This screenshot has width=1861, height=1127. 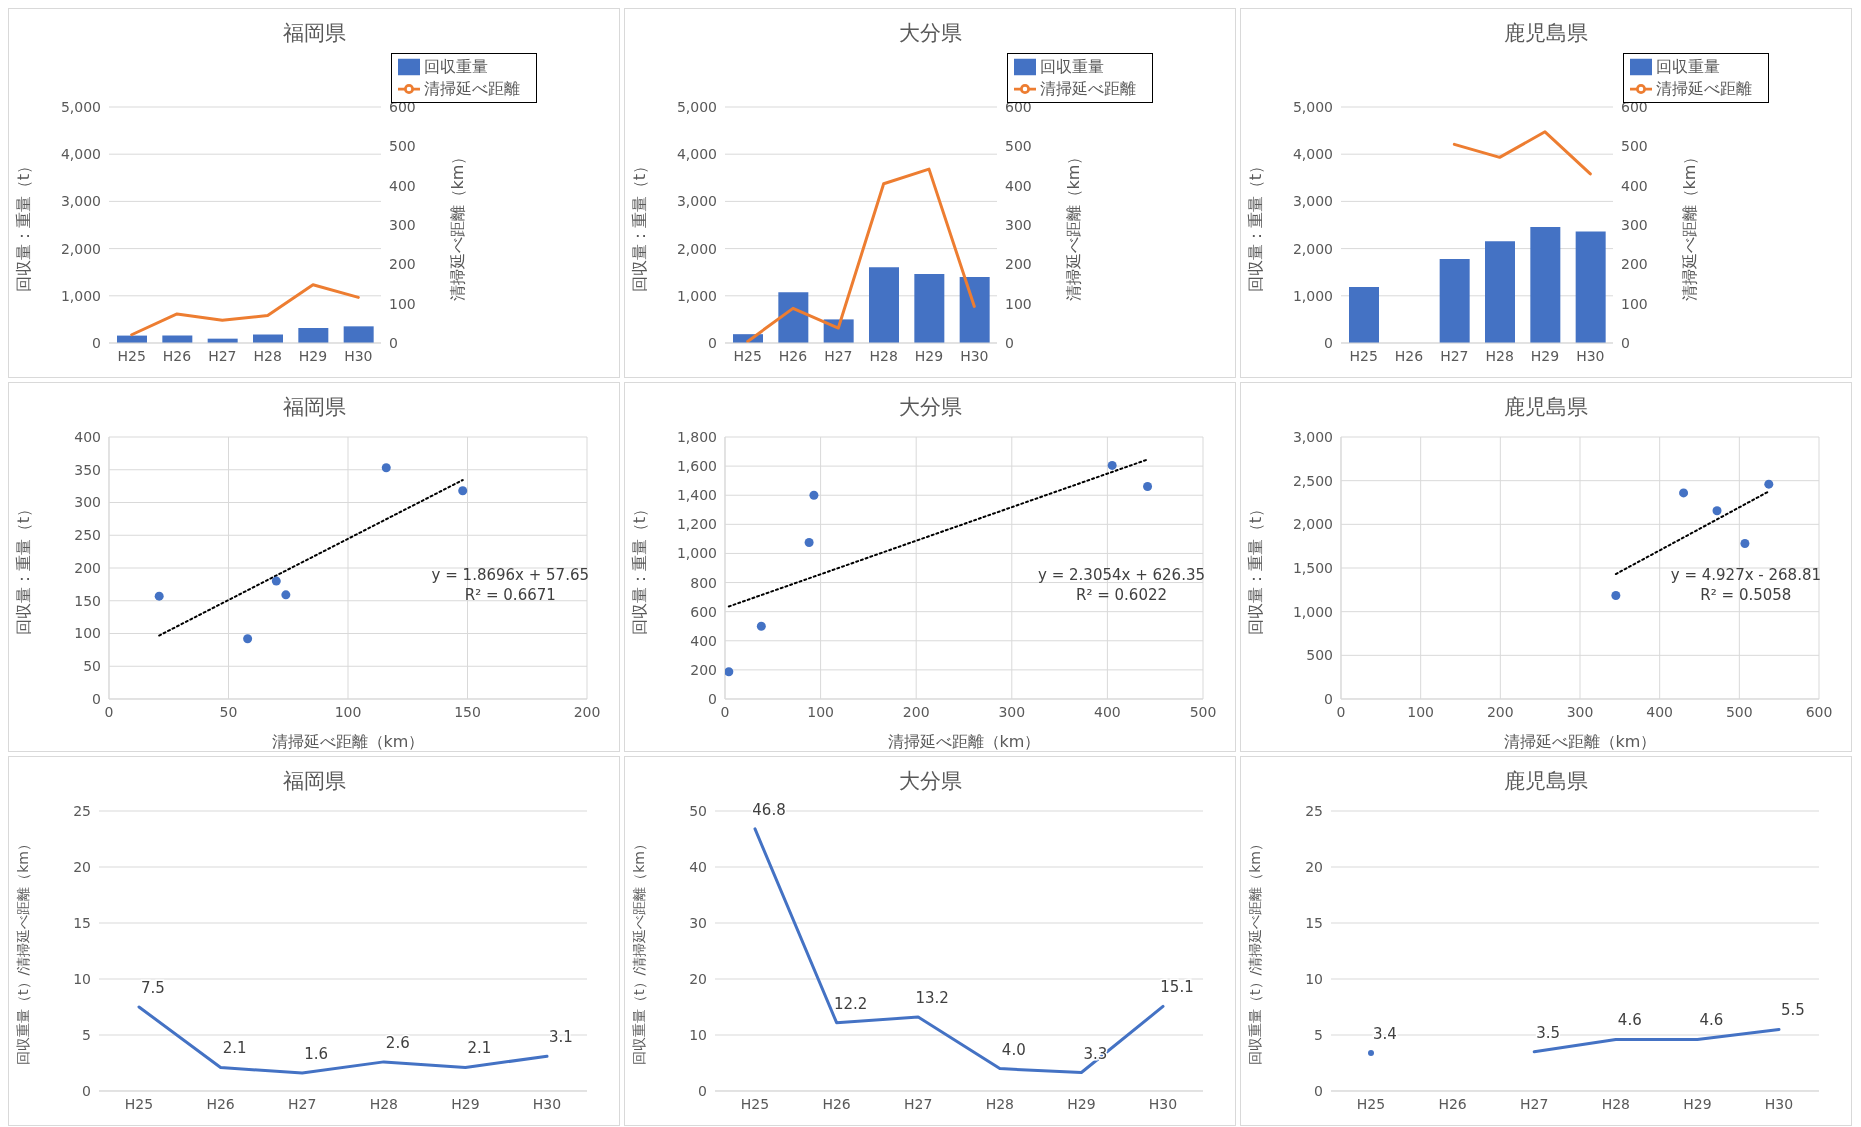 What do you see at coordinates (1660, 711) in the screenshot?
I see `x-tick-label: 400` at bounding box center [1660, 711].